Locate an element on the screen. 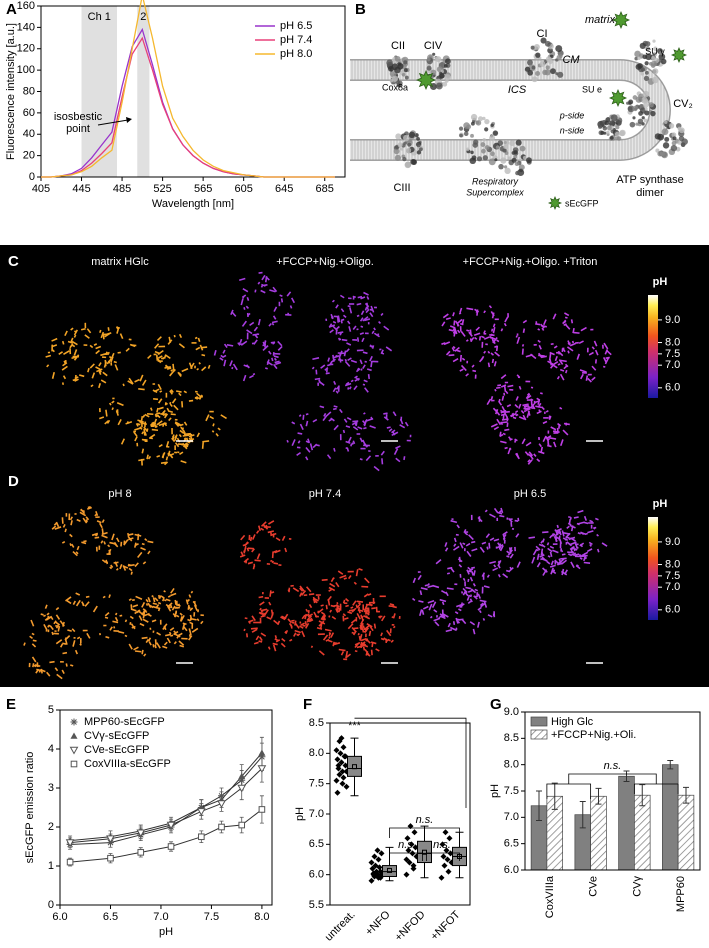 The image size is (709, 948). y-tick-label: 0 is located at coordinates (32, 177).